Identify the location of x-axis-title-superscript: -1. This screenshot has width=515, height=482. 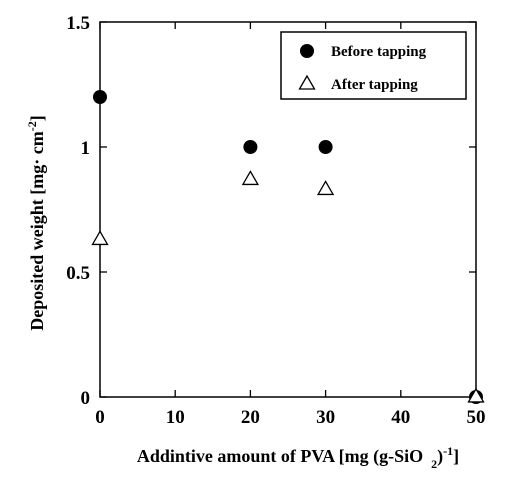
(448, 451).